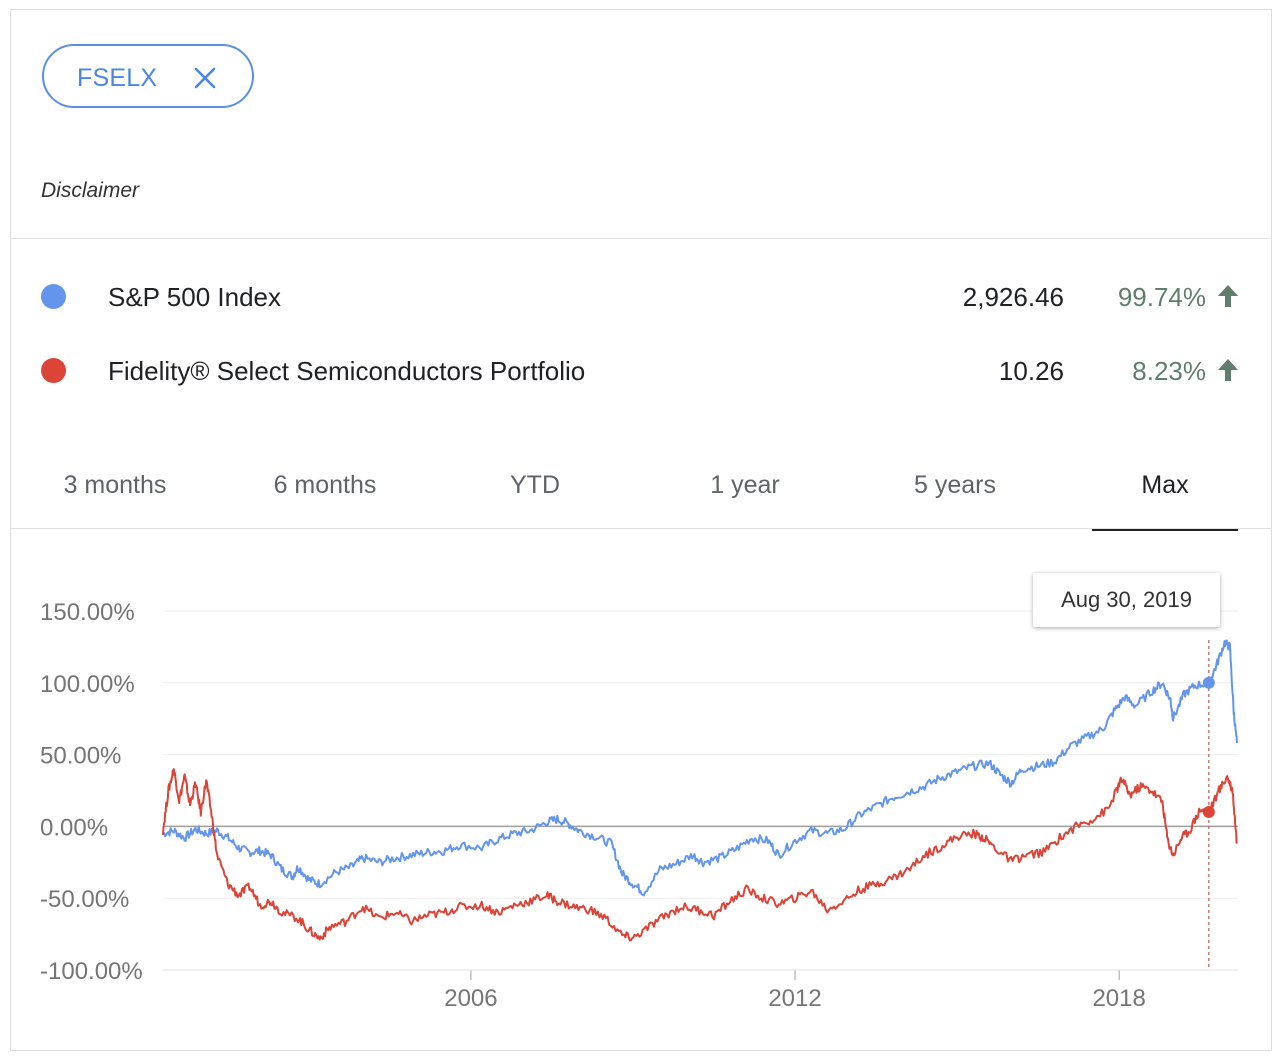 This screenshot has height=1060, width=1286. Describe the element at coordinates (794, 998) in the screenshot. I see `x-tick-label: 2012` at that location.